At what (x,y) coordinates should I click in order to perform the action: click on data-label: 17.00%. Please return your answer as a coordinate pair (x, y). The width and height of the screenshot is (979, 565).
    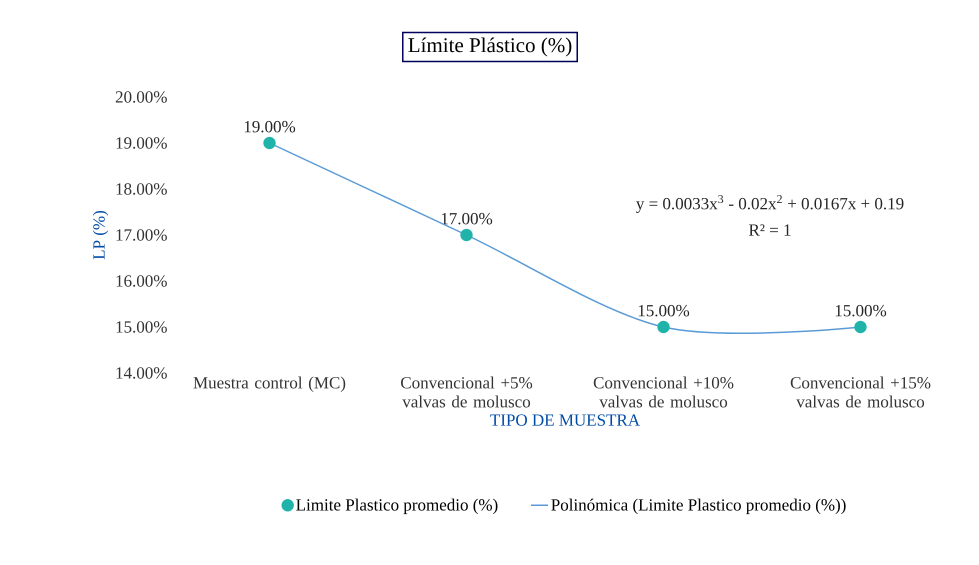
    Looking at the image, I should click on (467, 218).